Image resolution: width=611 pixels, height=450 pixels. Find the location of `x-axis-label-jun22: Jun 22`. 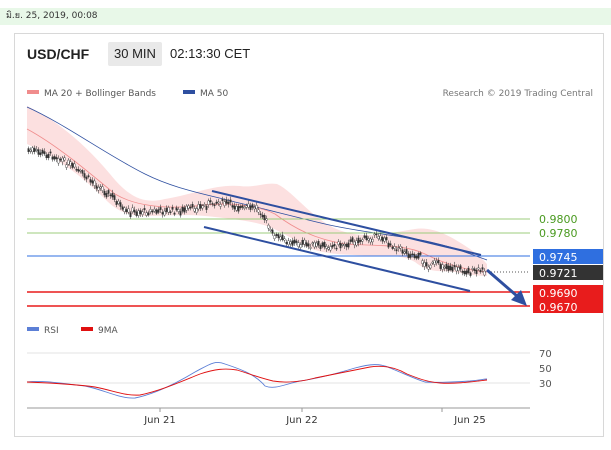

x-axis-label-jun22: Jun 22 is located at coordinates (301, 420).